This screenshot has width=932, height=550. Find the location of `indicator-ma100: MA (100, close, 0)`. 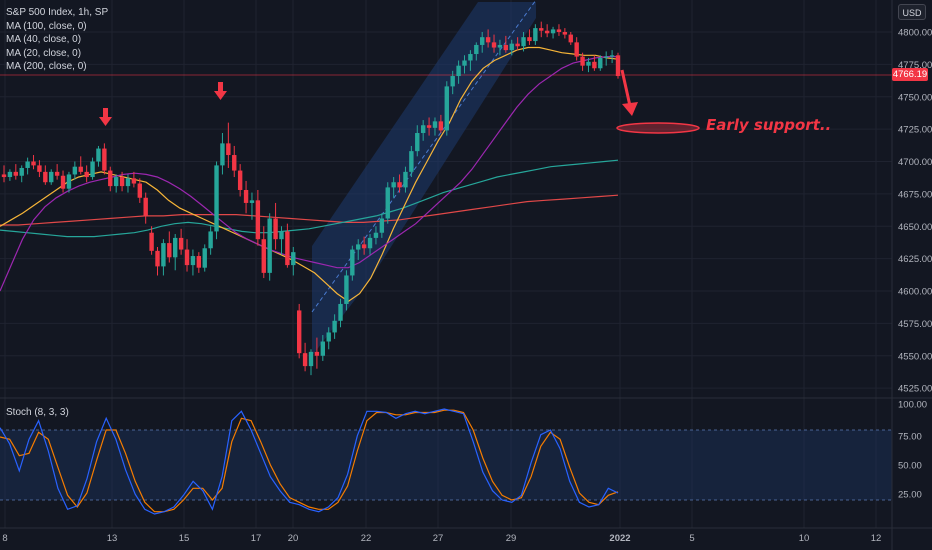

indicator-ma100: MA (100, close, 0) is located at coordinates (46, 26).